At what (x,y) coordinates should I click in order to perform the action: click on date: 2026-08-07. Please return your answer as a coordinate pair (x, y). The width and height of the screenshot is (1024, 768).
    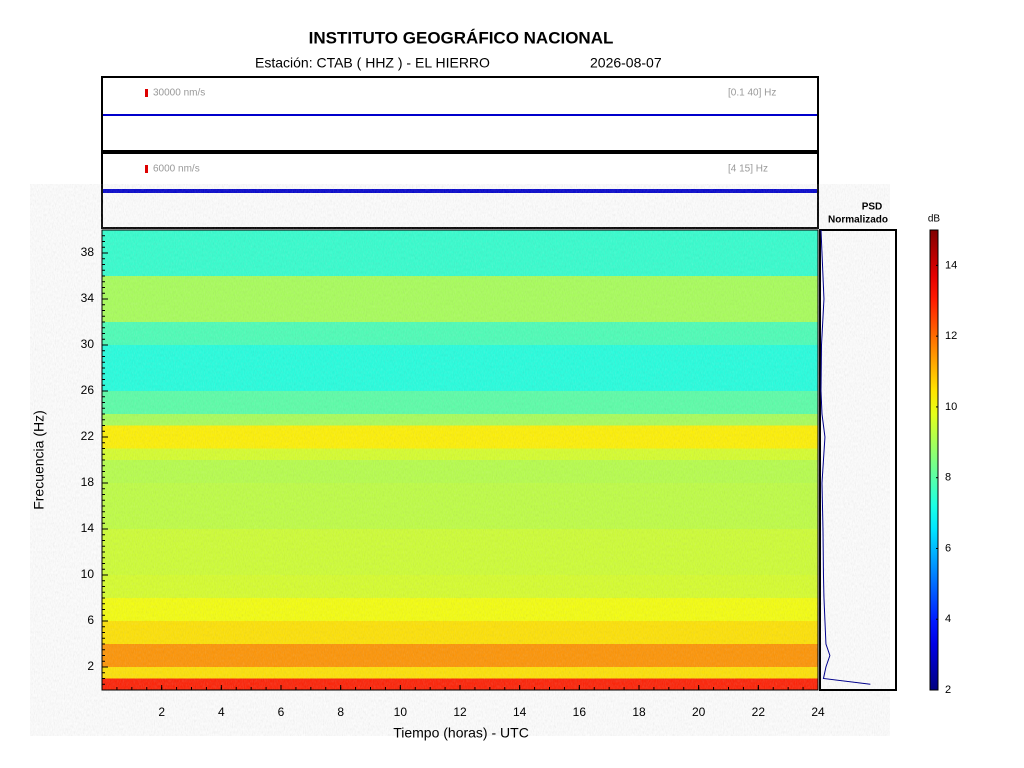
    Looking at the image, I should click on (626, 63).